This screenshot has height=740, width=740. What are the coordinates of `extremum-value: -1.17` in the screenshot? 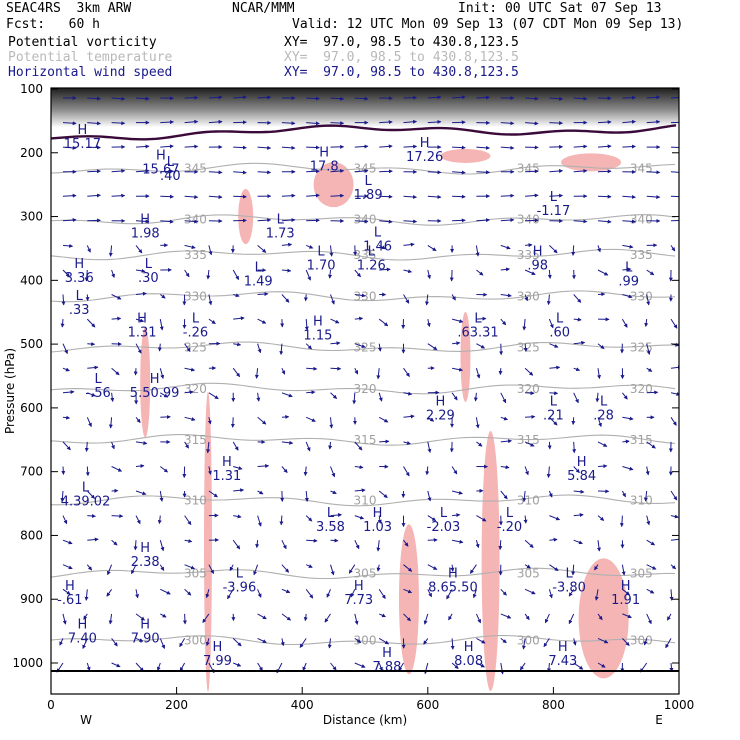 It's located at (554, 211).